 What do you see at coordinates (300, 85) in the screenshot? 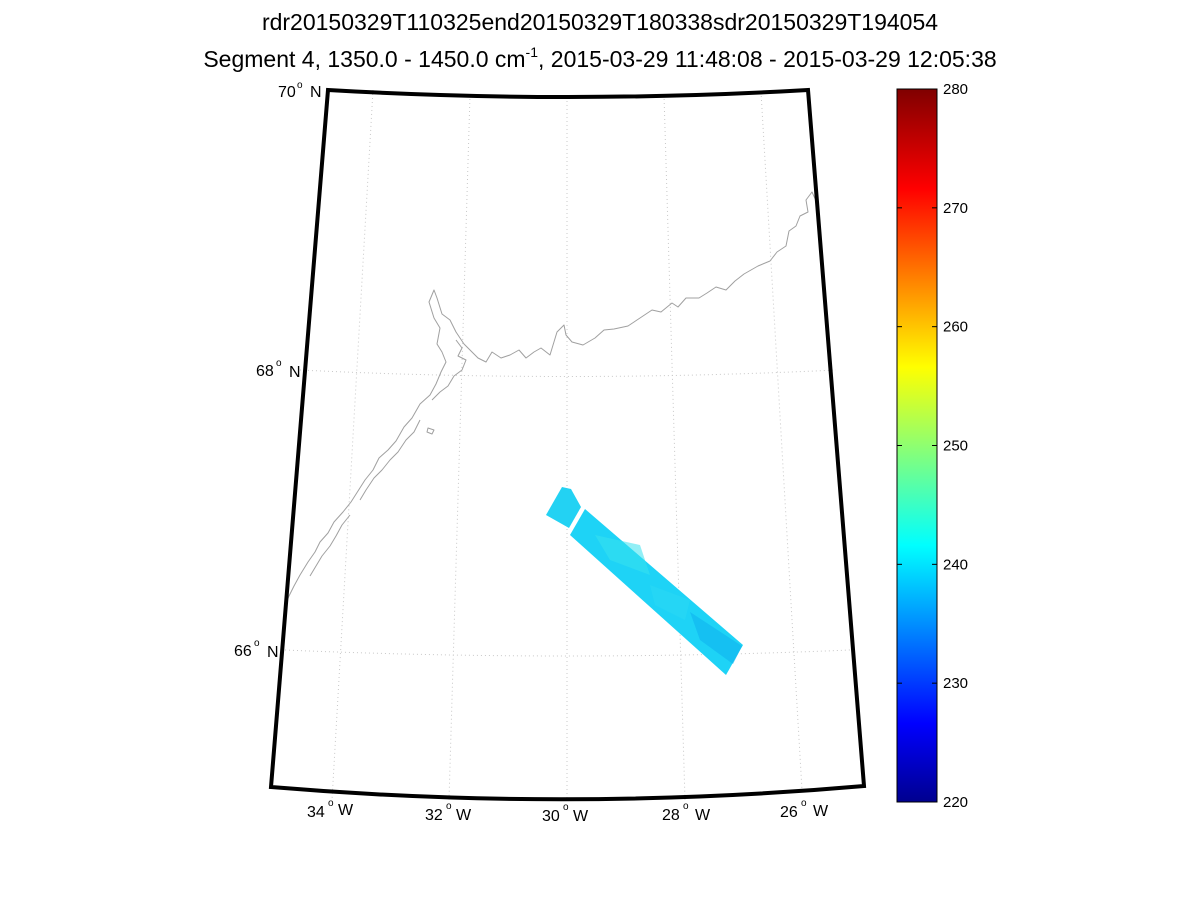
I see `lat-degree-70: o` at bounding box center [300, 85].